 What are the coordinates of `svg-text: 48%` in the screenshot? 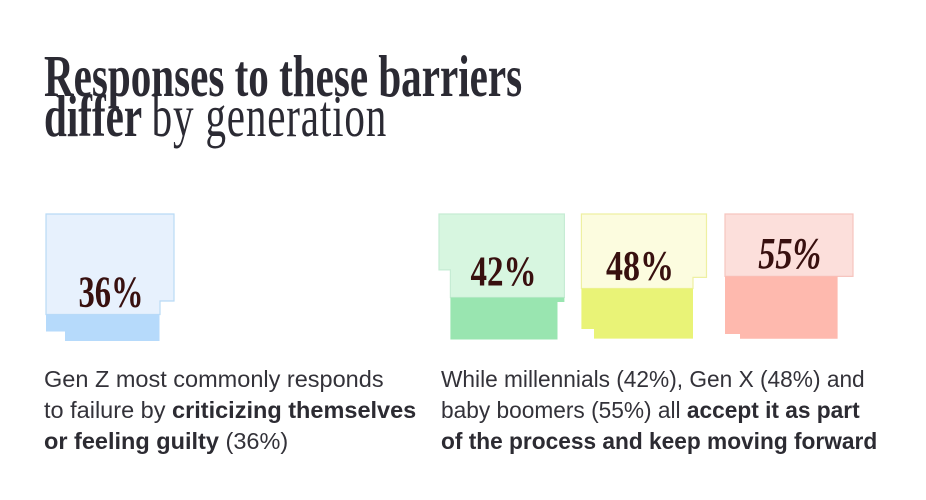 It's located at (640, 267).